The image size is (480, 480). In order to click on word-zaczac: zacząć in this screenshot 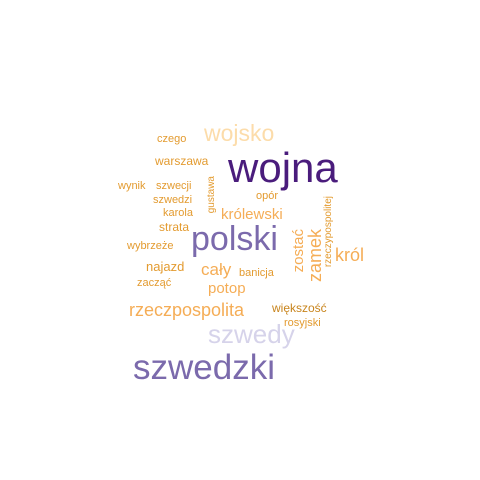, I will do `click(154, 283)`.